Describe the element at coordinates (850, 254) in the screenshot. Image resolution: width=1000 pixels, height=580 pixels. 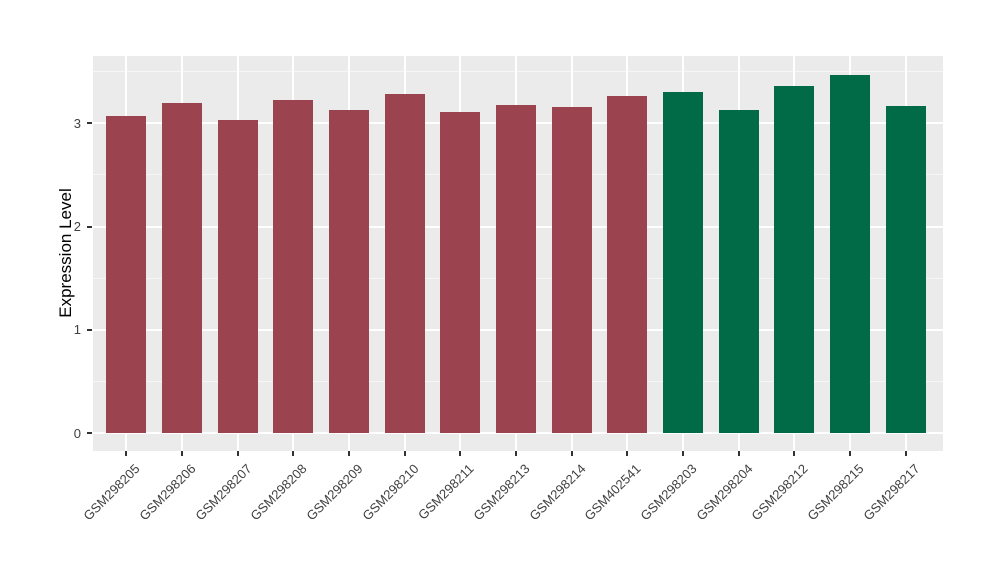
I see `bar-GSM298215` at that location.